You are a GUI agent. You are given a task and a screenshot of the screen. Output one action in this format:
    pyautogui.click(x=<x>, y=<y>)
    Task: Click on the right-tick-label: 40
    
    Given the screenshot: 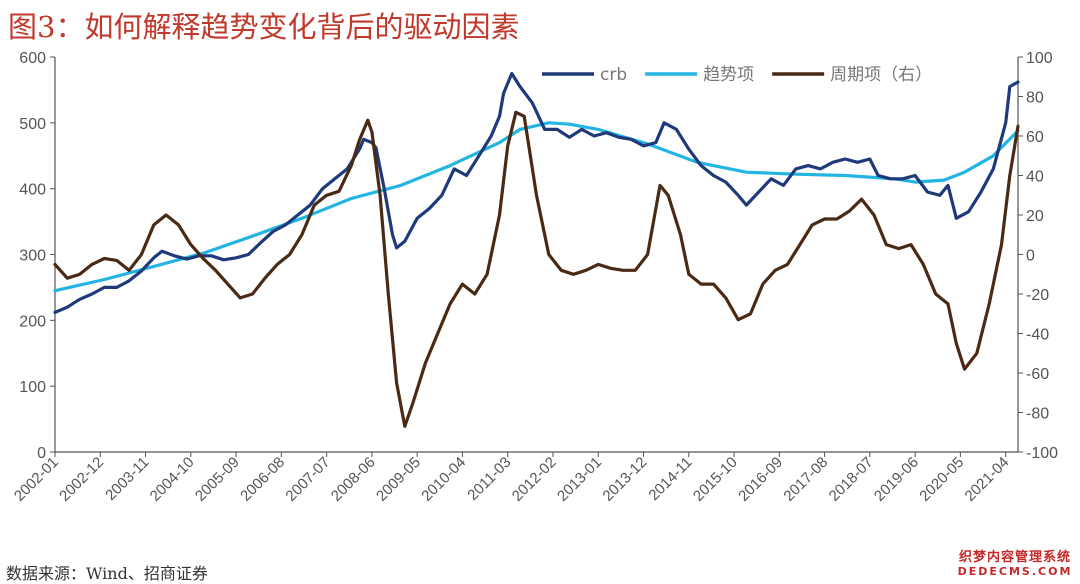 What is the action you would take?
    pyautogui.click(x=1035, y=177)
    